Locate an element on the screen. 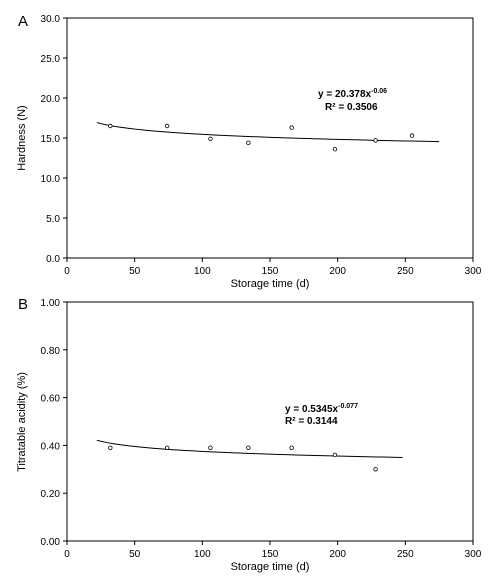 Image resolution: width=502 pixels, height=584 pixels. panel-a-label: A is located at coordinates (23, 21).